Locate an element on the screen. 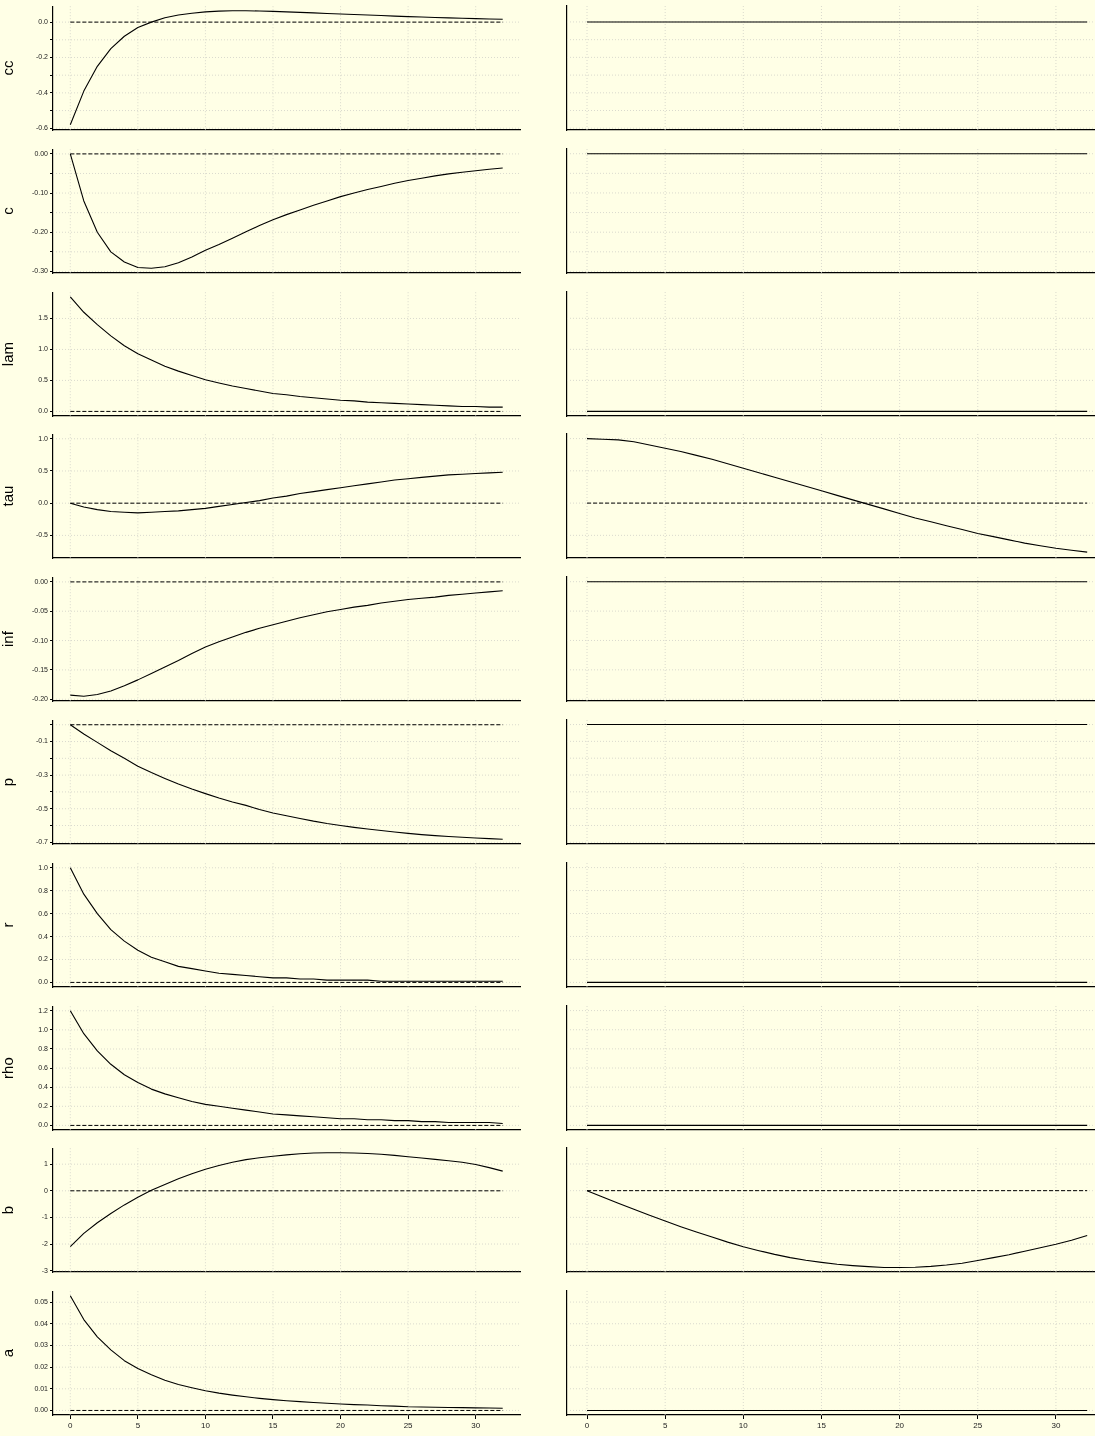  y-axis-title: c is located at coordinates (8, 210).